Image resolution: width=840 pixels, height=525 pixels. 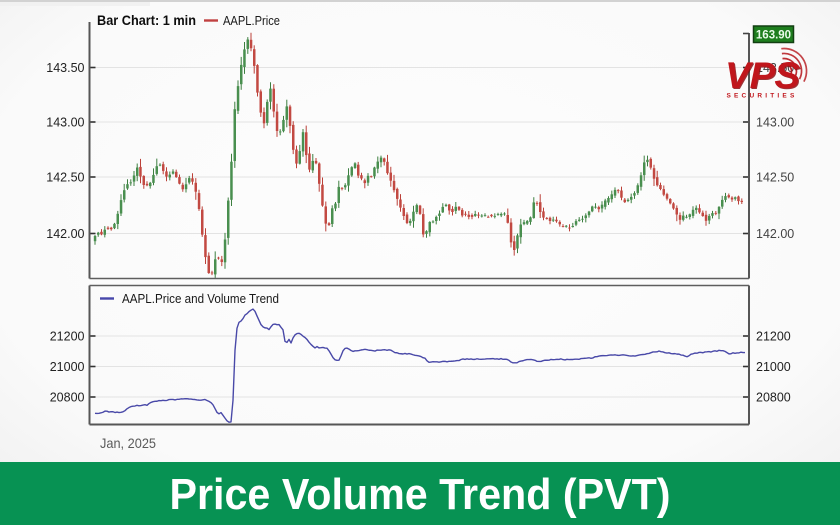 I want to click on svg-text: 163.90, so click(x=773, y=36).